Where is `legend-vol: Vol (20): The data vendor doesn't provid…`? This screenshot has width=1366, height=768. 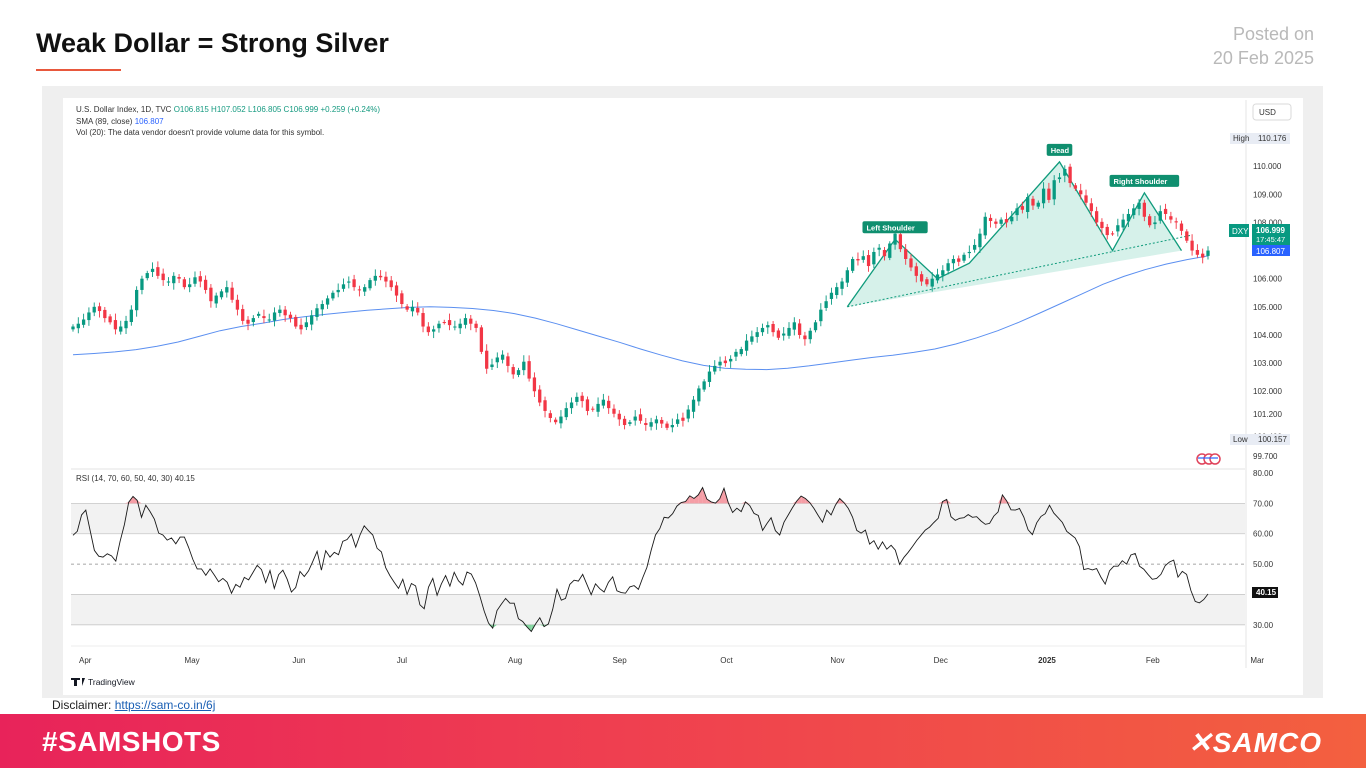 legend-vol: Vol (20): The data vendor doesn't provid… is located at coordinates (200, 132).